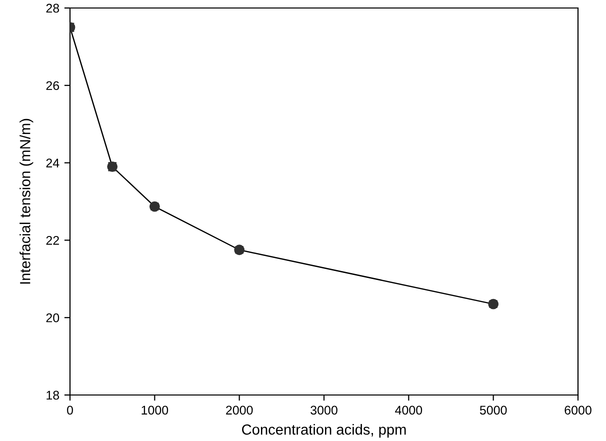 This screenshot has width=606, height=441. I want to click on point, so click(154, 206).